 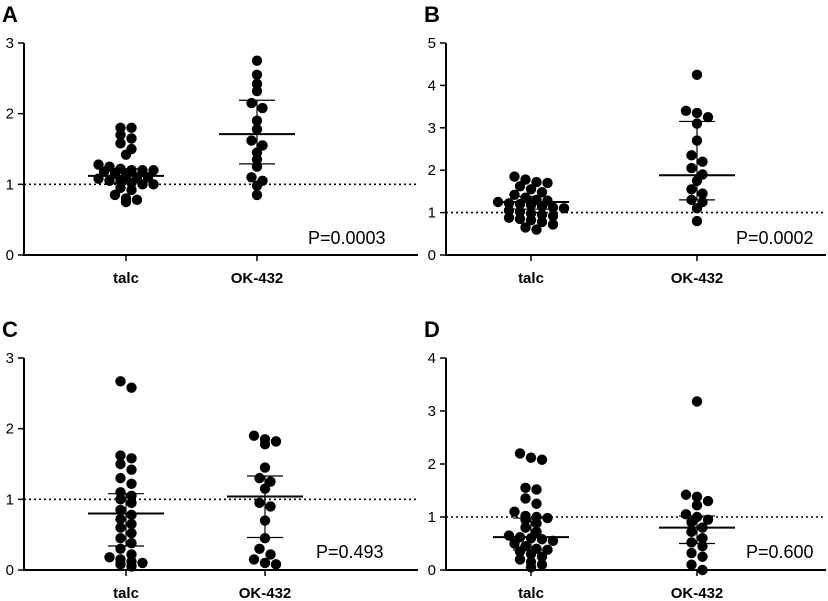 What do you see at coordinates (697, 278) in the screenshot?
I see `category-label-b: OK-432` at bounding box center [697, 278].